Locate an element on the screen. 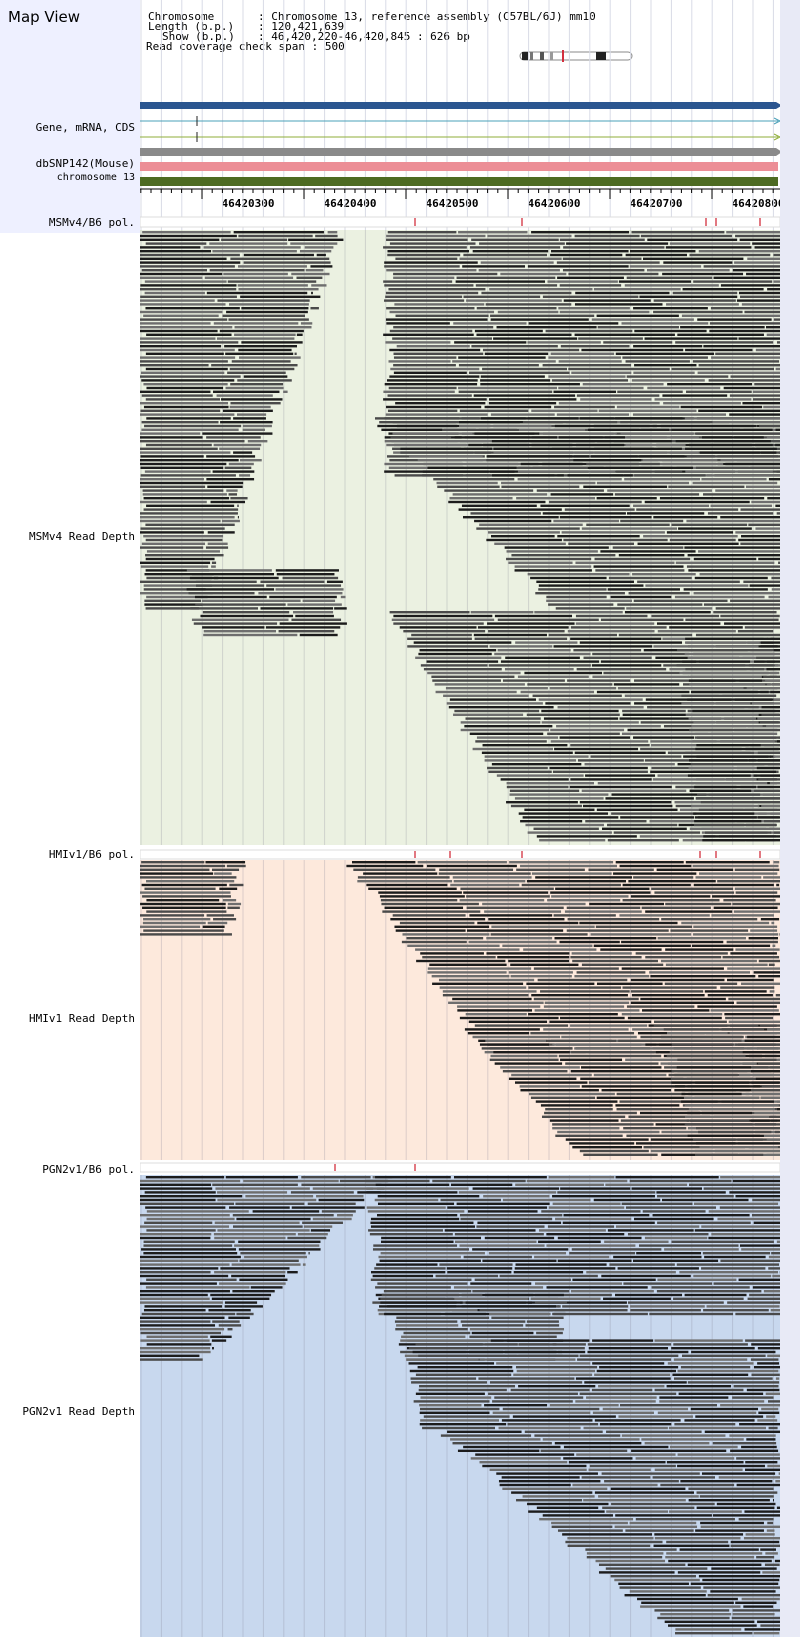 This screenshot has width=800, height=1637. hmi-pol-label: HMIv1/B6 pol. is located at coordinates (91, 854).